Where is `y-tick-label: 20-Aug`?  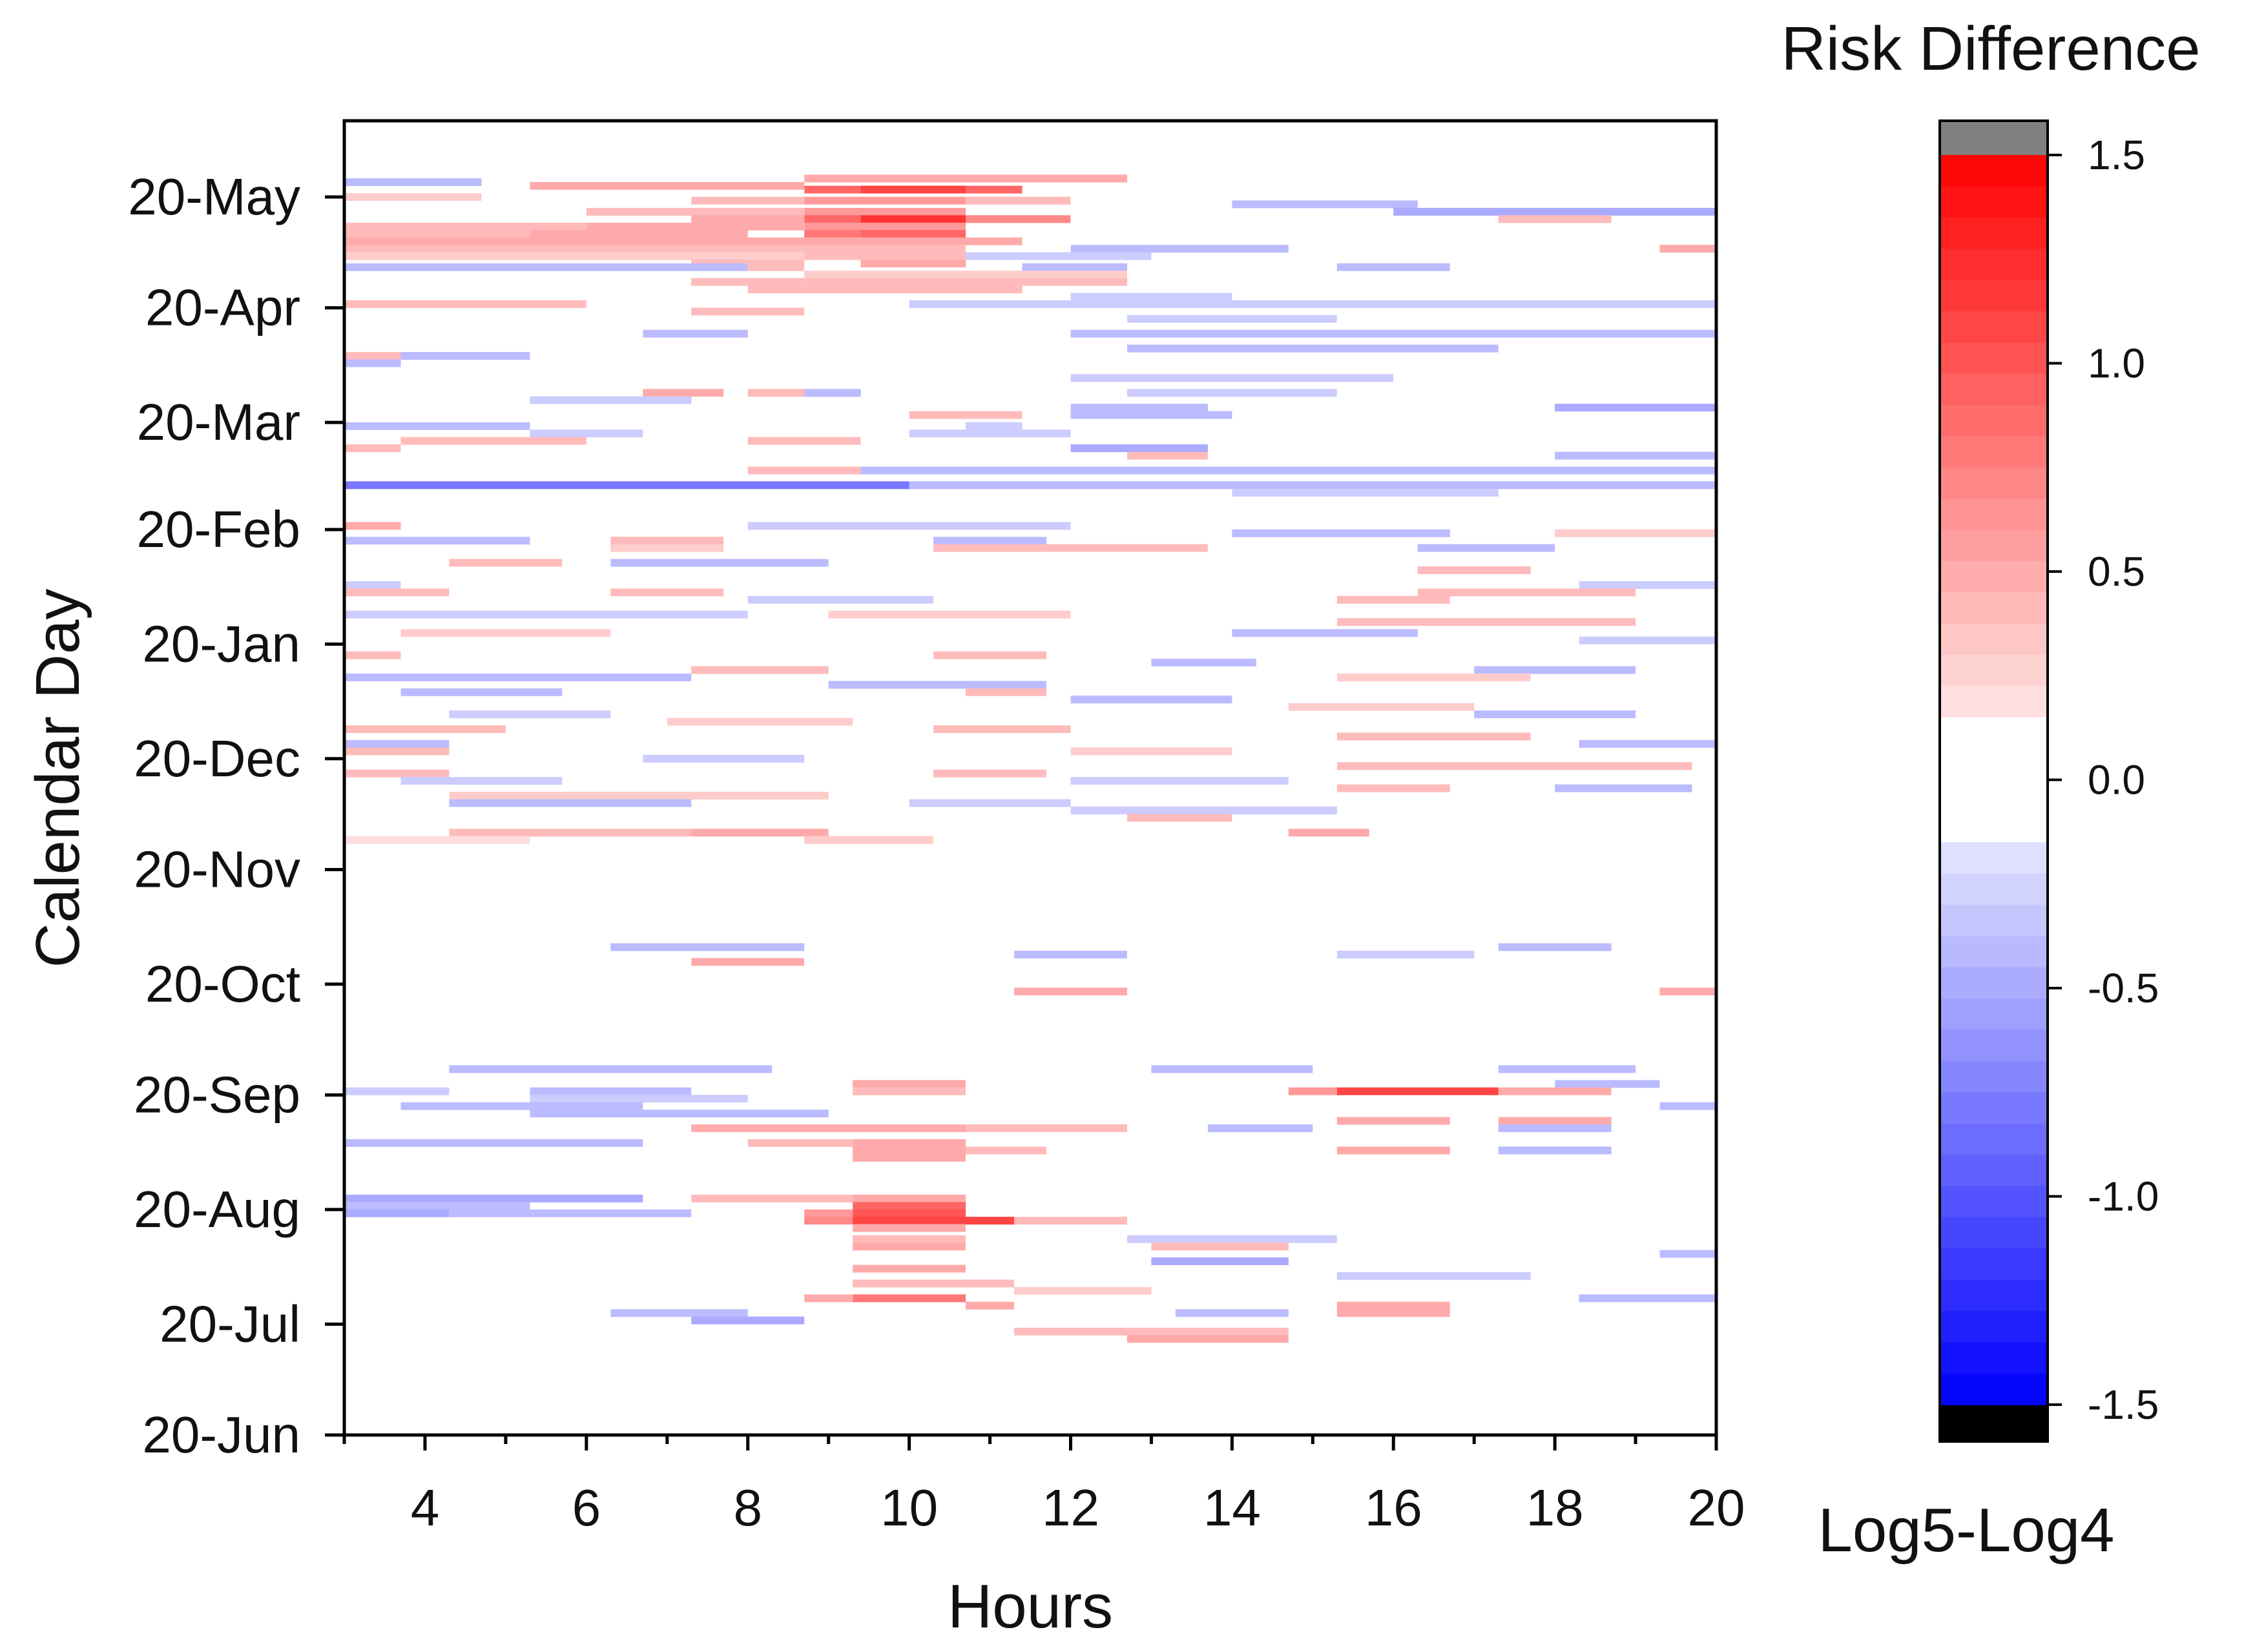
y-tick-label: 20-Aug is located at coordinates (217, 1209).